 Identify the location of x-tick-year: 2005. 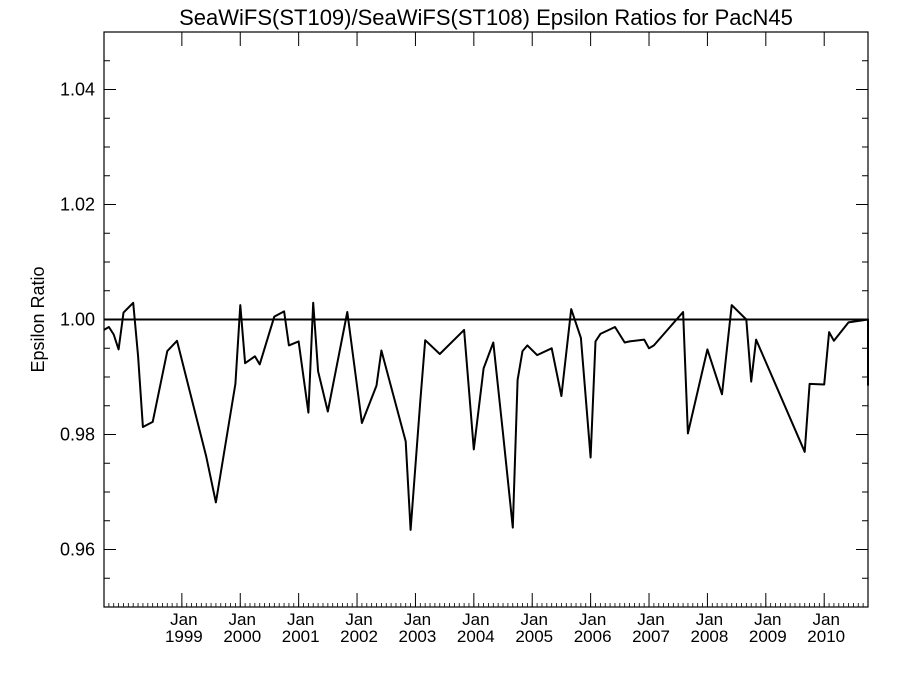
(534, 636).